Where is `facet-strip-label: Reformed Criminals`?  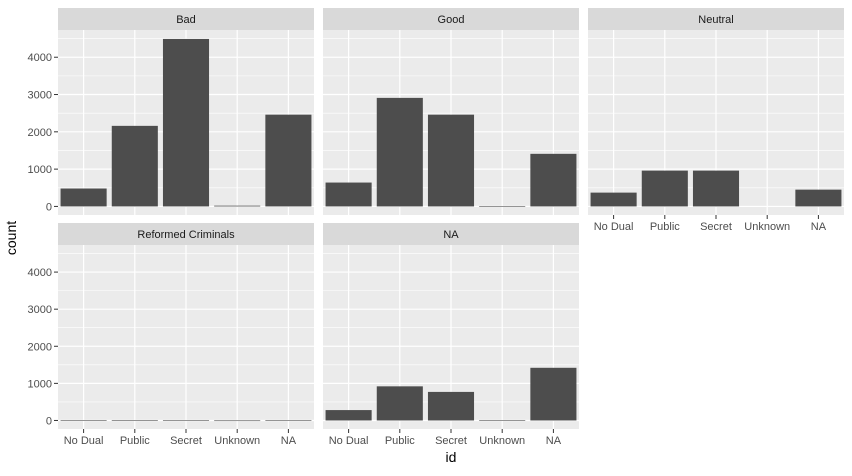 facet-strip-label: Reformed Criminals is located at coordinates (186, 235).